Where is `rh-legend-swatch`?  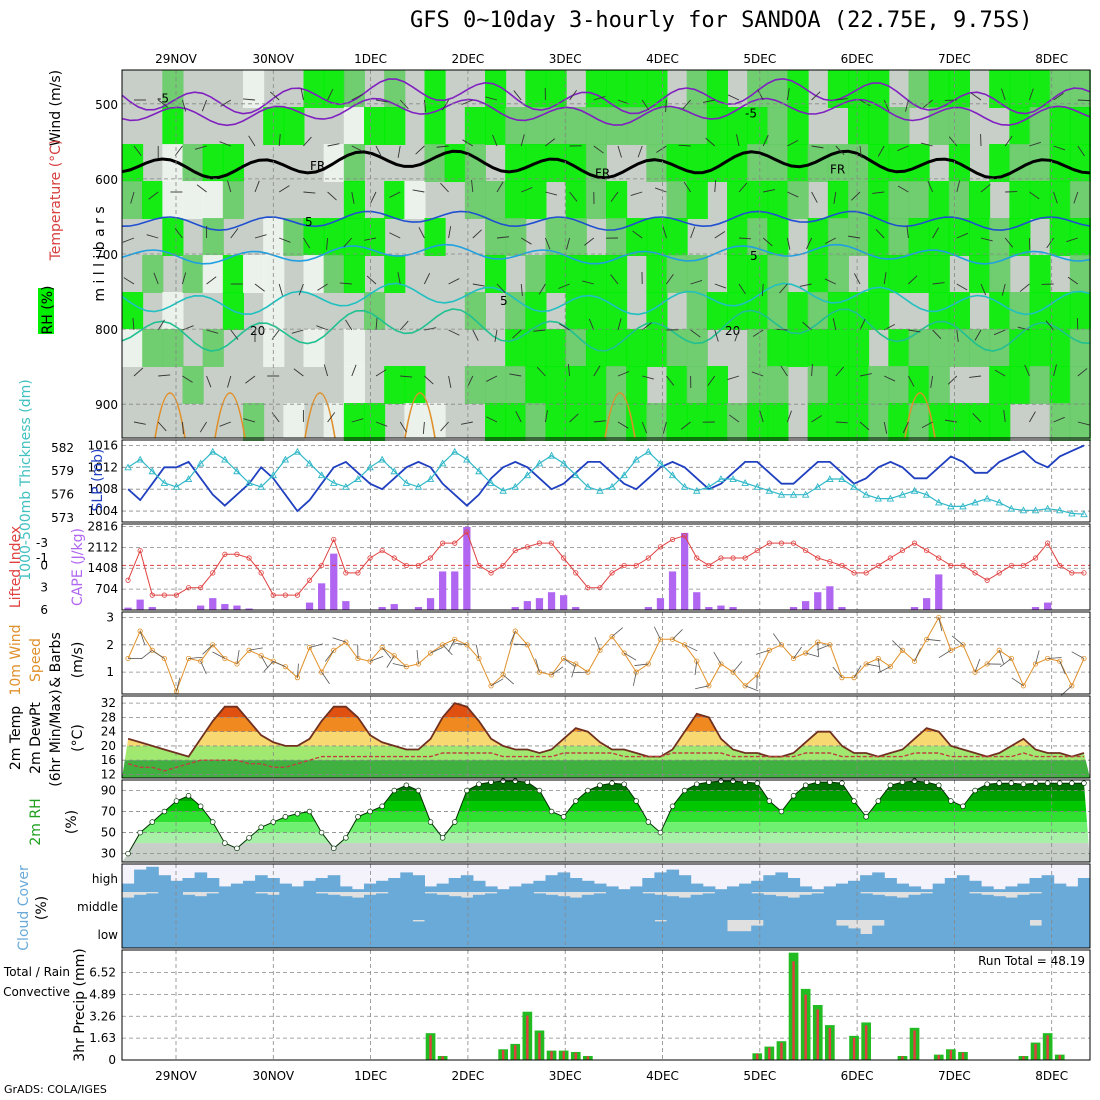
rh-legend-swatch is located at coordinates (46, 311).